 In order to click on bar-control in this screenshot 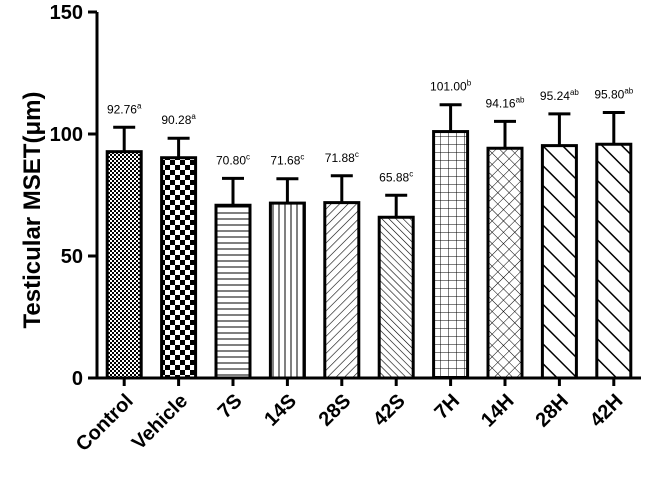, I will do `click(124, 265)`.